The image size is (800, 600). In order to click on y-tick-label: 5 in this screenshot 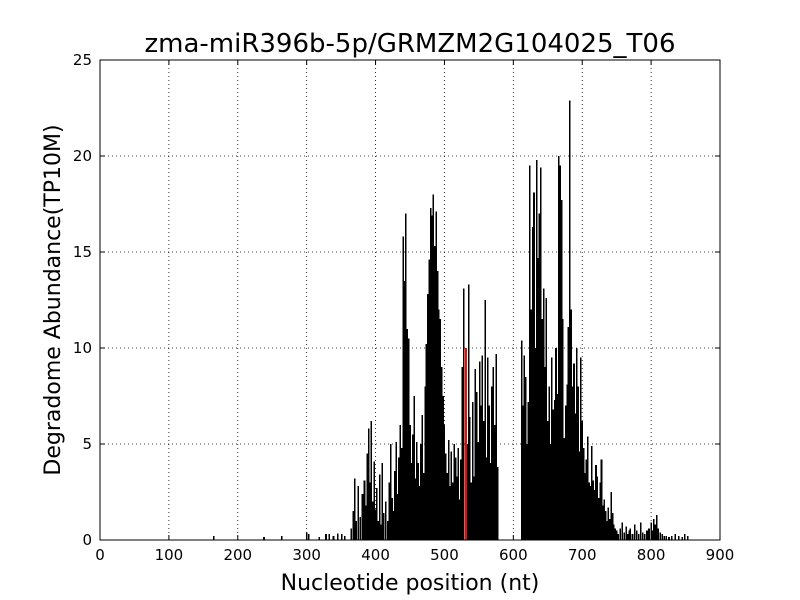, I will do `click(87, 444)`.